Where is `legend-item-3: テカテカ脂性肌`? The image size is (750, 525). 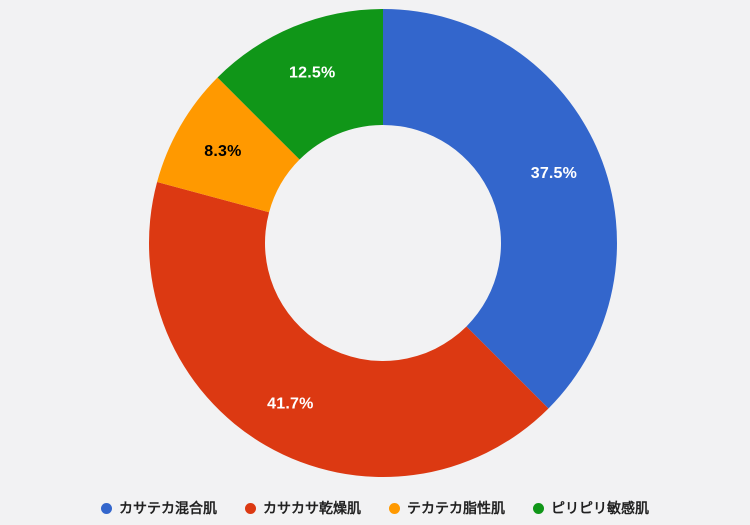
legend-item-3: テカテカ脂性肌 is located at coordinates (447, 508).